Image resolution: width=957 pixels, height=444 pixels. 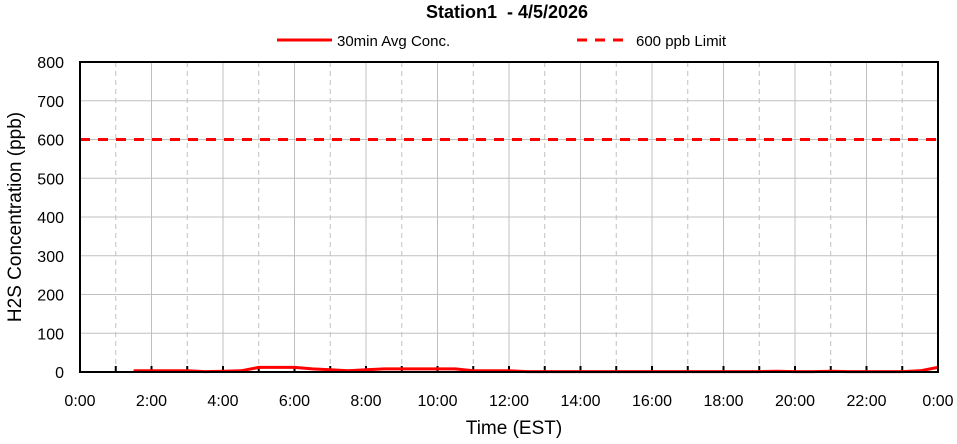 I want to click on legend: 30min Avg Conc. 600 ppb Limit, so click(x=502, y=41).